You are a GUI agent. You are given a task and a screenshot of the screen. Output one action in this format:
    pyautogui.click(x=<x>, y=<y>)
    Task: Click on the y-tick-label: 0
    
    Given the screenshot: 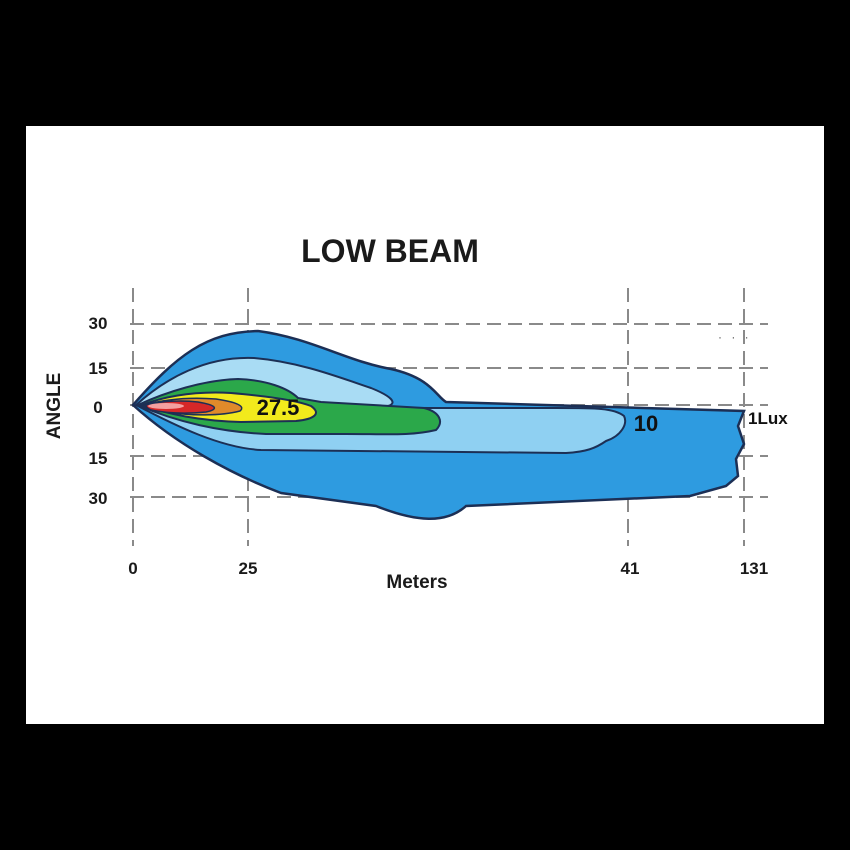 What is the action you would take?
    pyautogui.click(x=97, y=407)
    